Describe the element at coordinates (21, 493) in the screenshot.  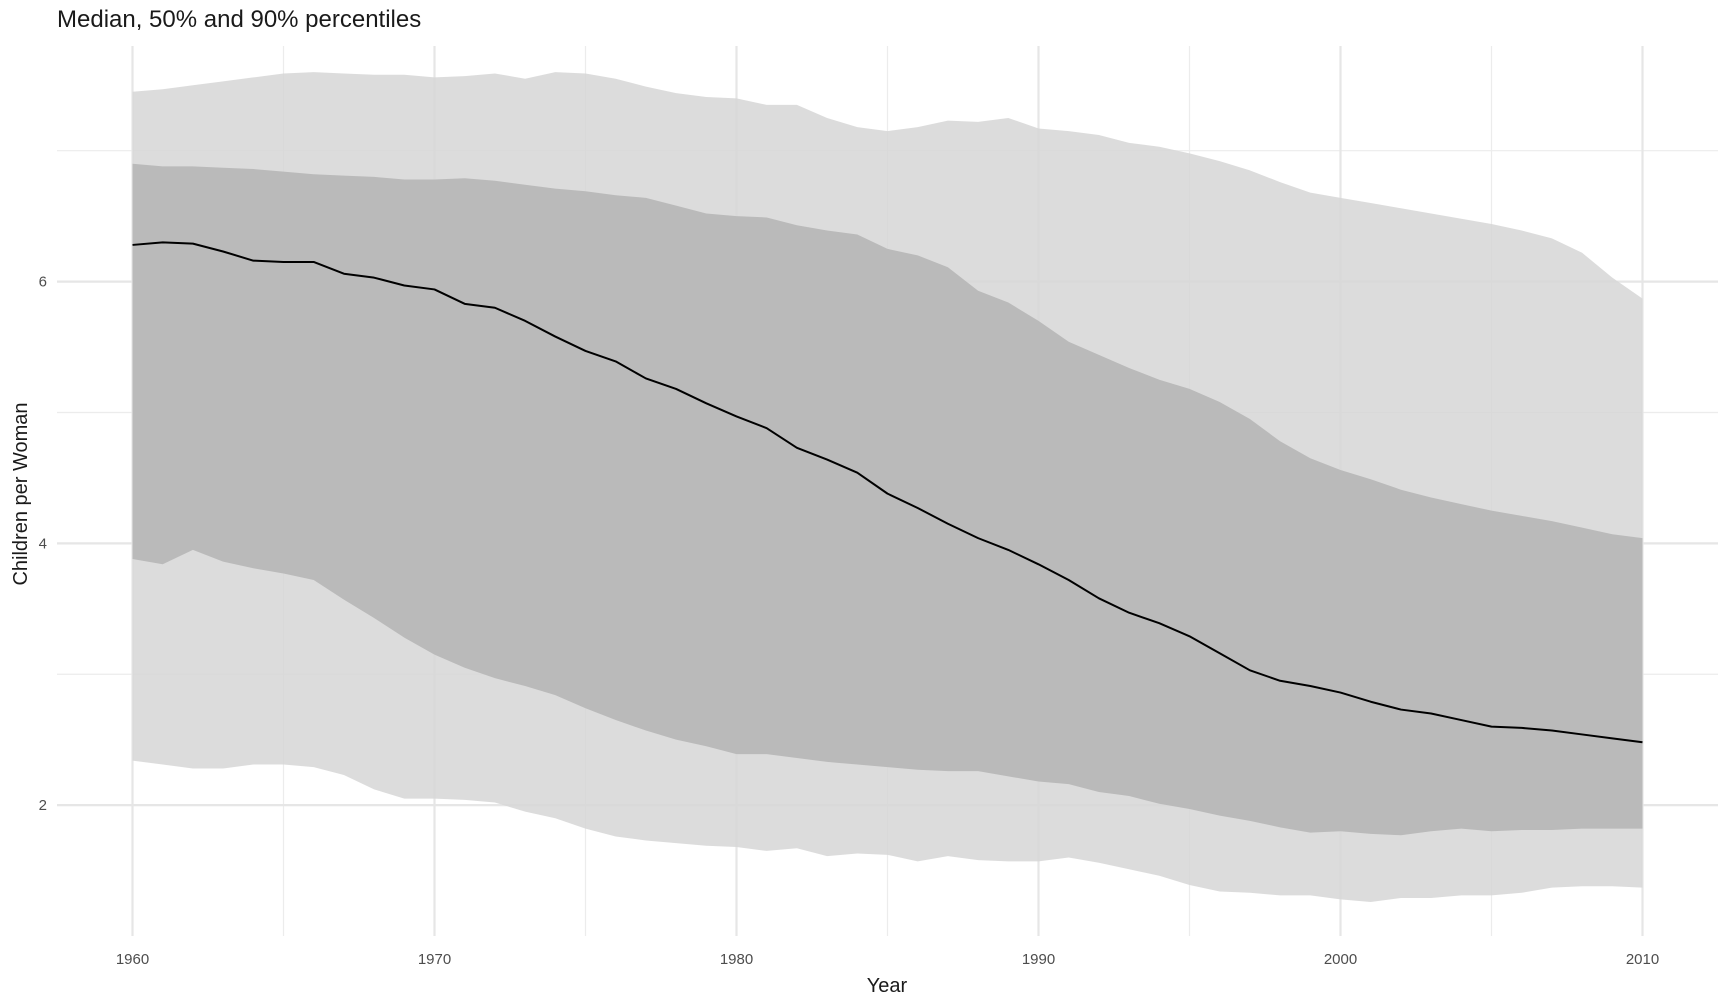
I see `y-axis-title: Children per Woman` at that location.